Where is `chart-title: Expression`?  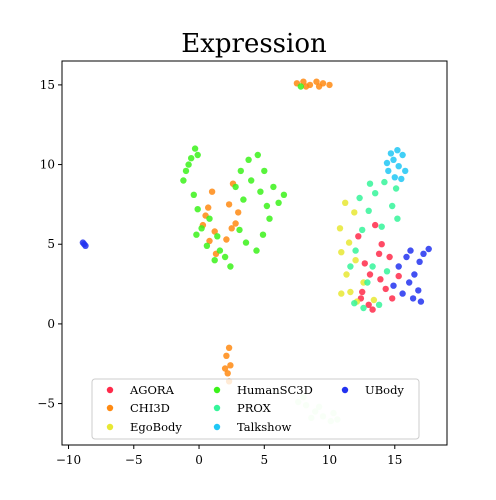
chart-title: Expression is located at coordinates (254, 44).